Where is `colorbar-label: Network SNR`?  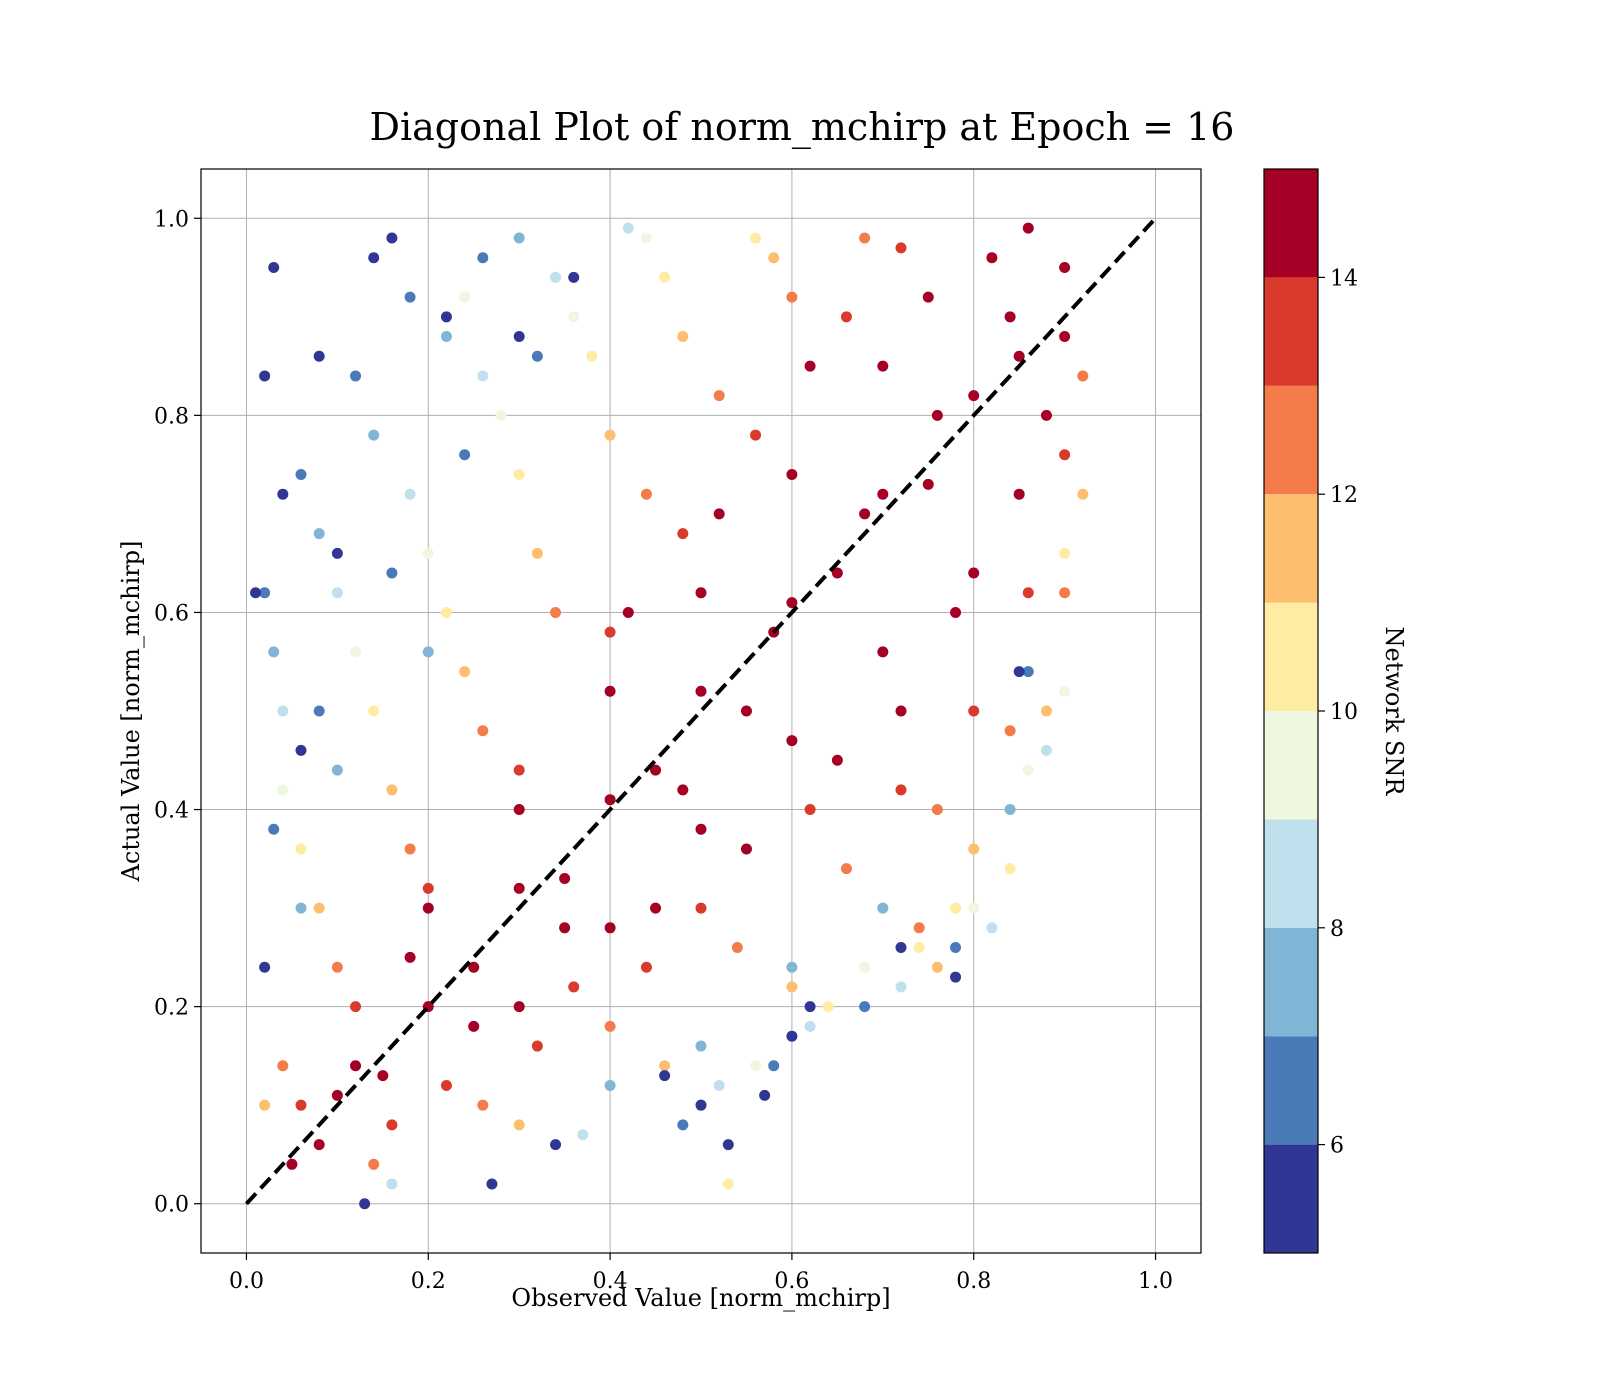 colorbar-label: Network SNR is located at coordinates (1394, 712).